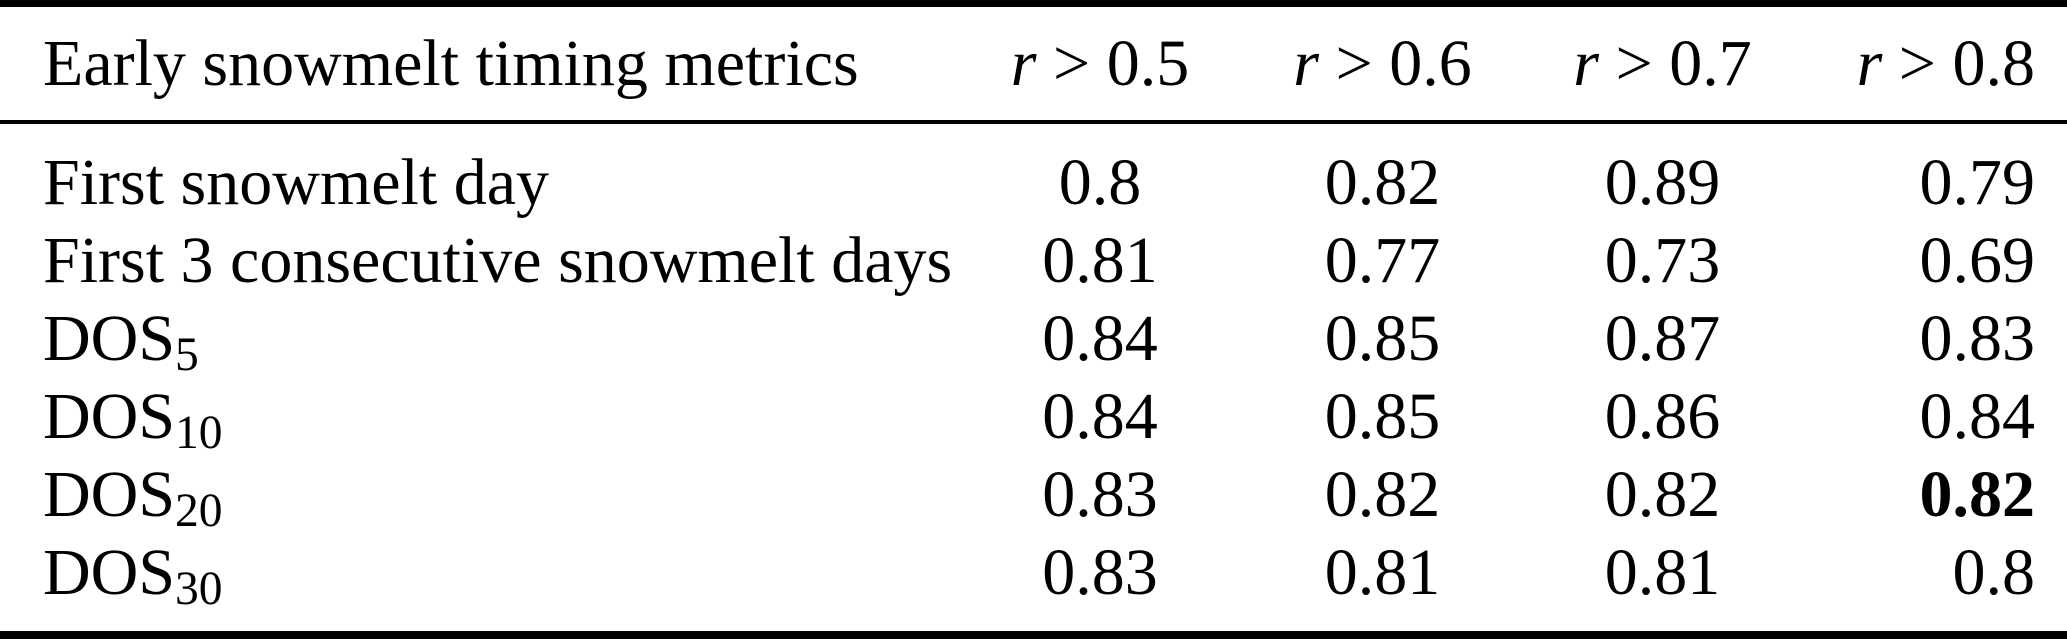 The width and height of the screenshot is (2067, 639). I want to click on header-metrics-label: Early snowmelt timing metrics, so click(451, 63).